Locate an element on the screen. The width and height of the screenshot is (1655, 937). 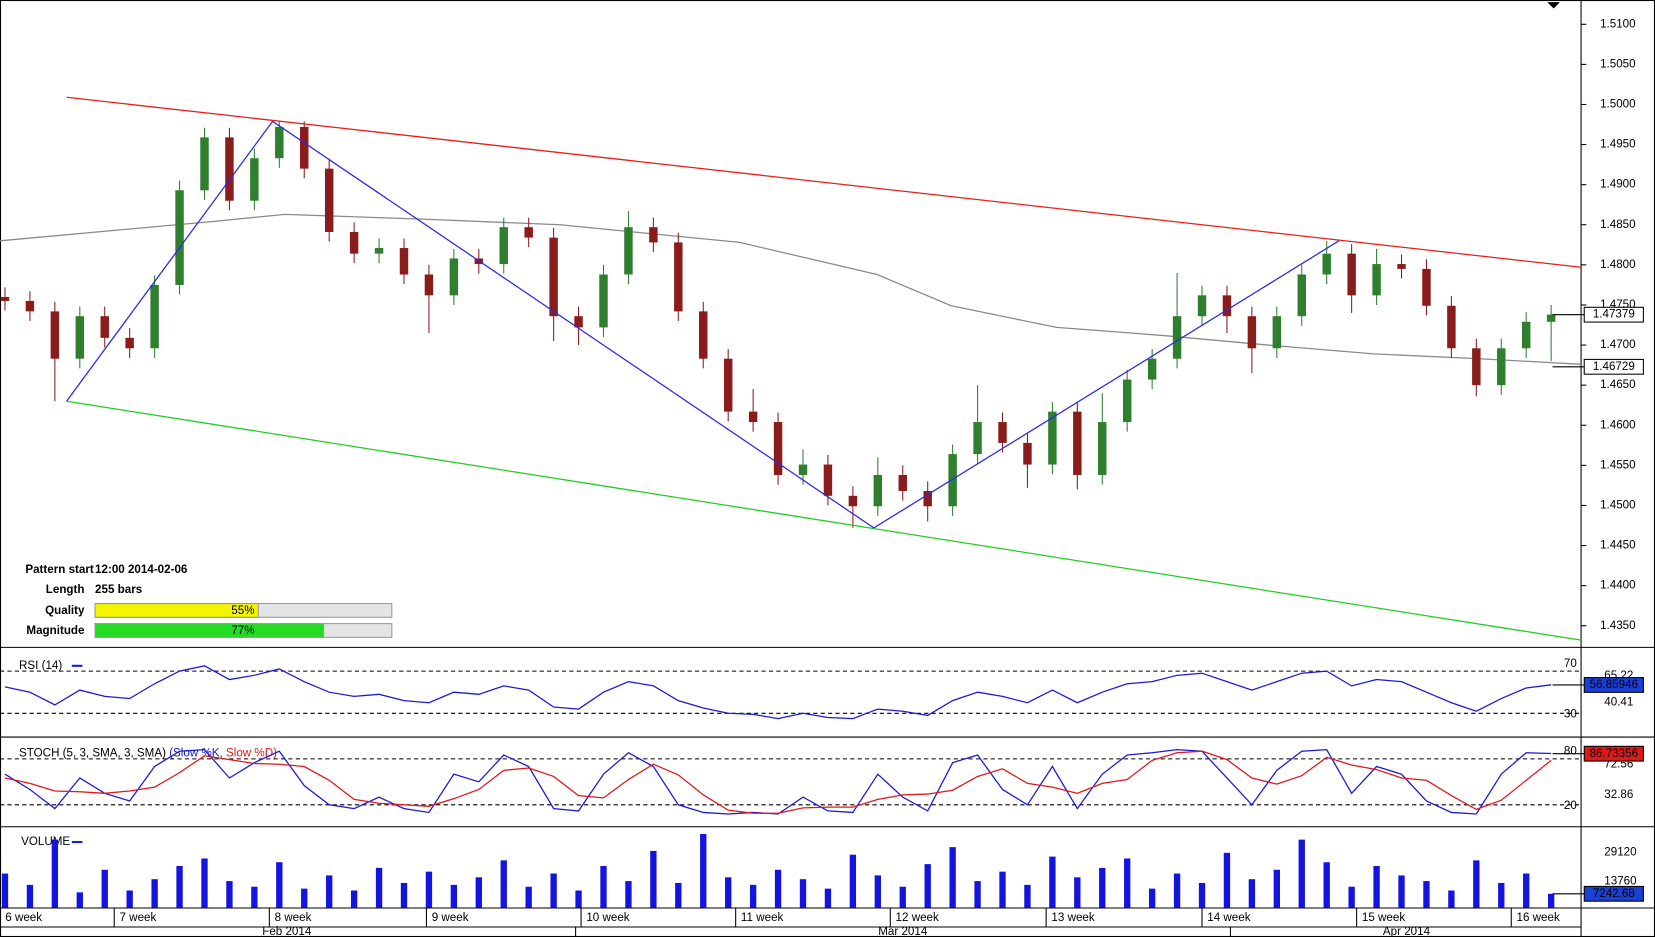
level-label: 80 is located at coordinates (1570, 751).